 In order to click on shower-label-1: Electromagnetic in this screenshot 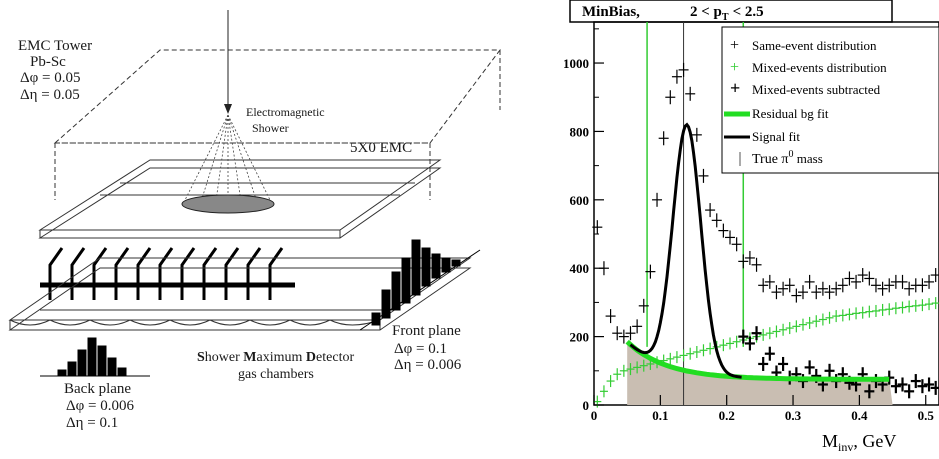, I will do `click(285, 112)`.